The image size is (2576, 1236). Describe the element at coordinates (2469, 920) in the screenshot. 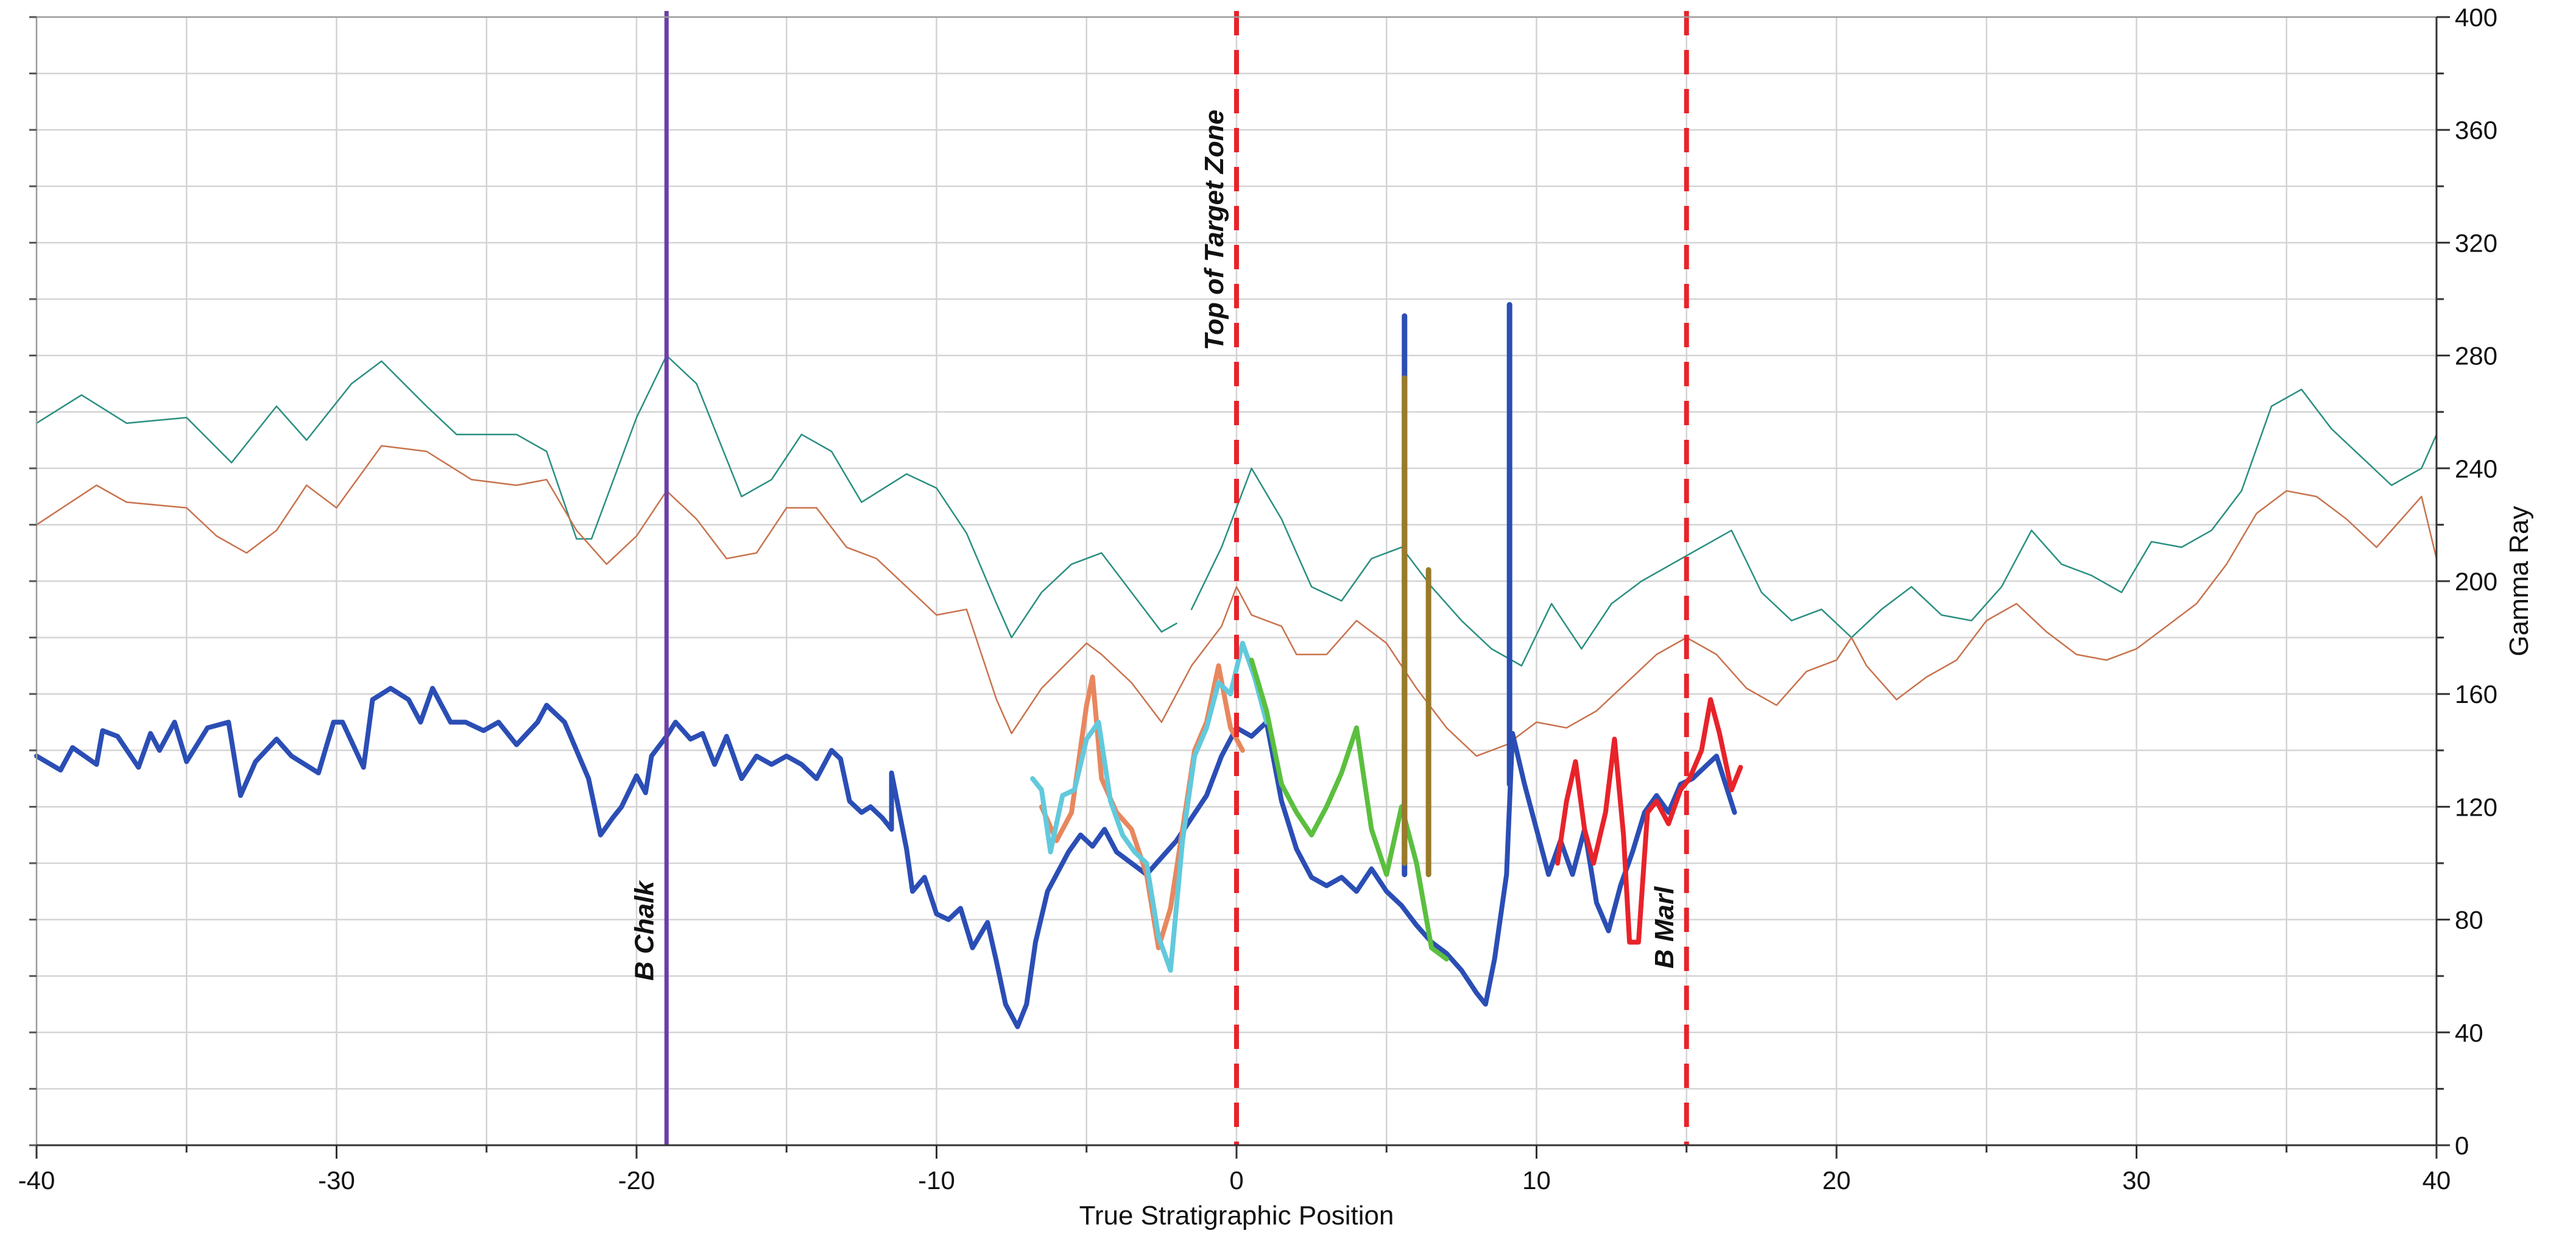

I see `y-tick-label: 80` at that location.